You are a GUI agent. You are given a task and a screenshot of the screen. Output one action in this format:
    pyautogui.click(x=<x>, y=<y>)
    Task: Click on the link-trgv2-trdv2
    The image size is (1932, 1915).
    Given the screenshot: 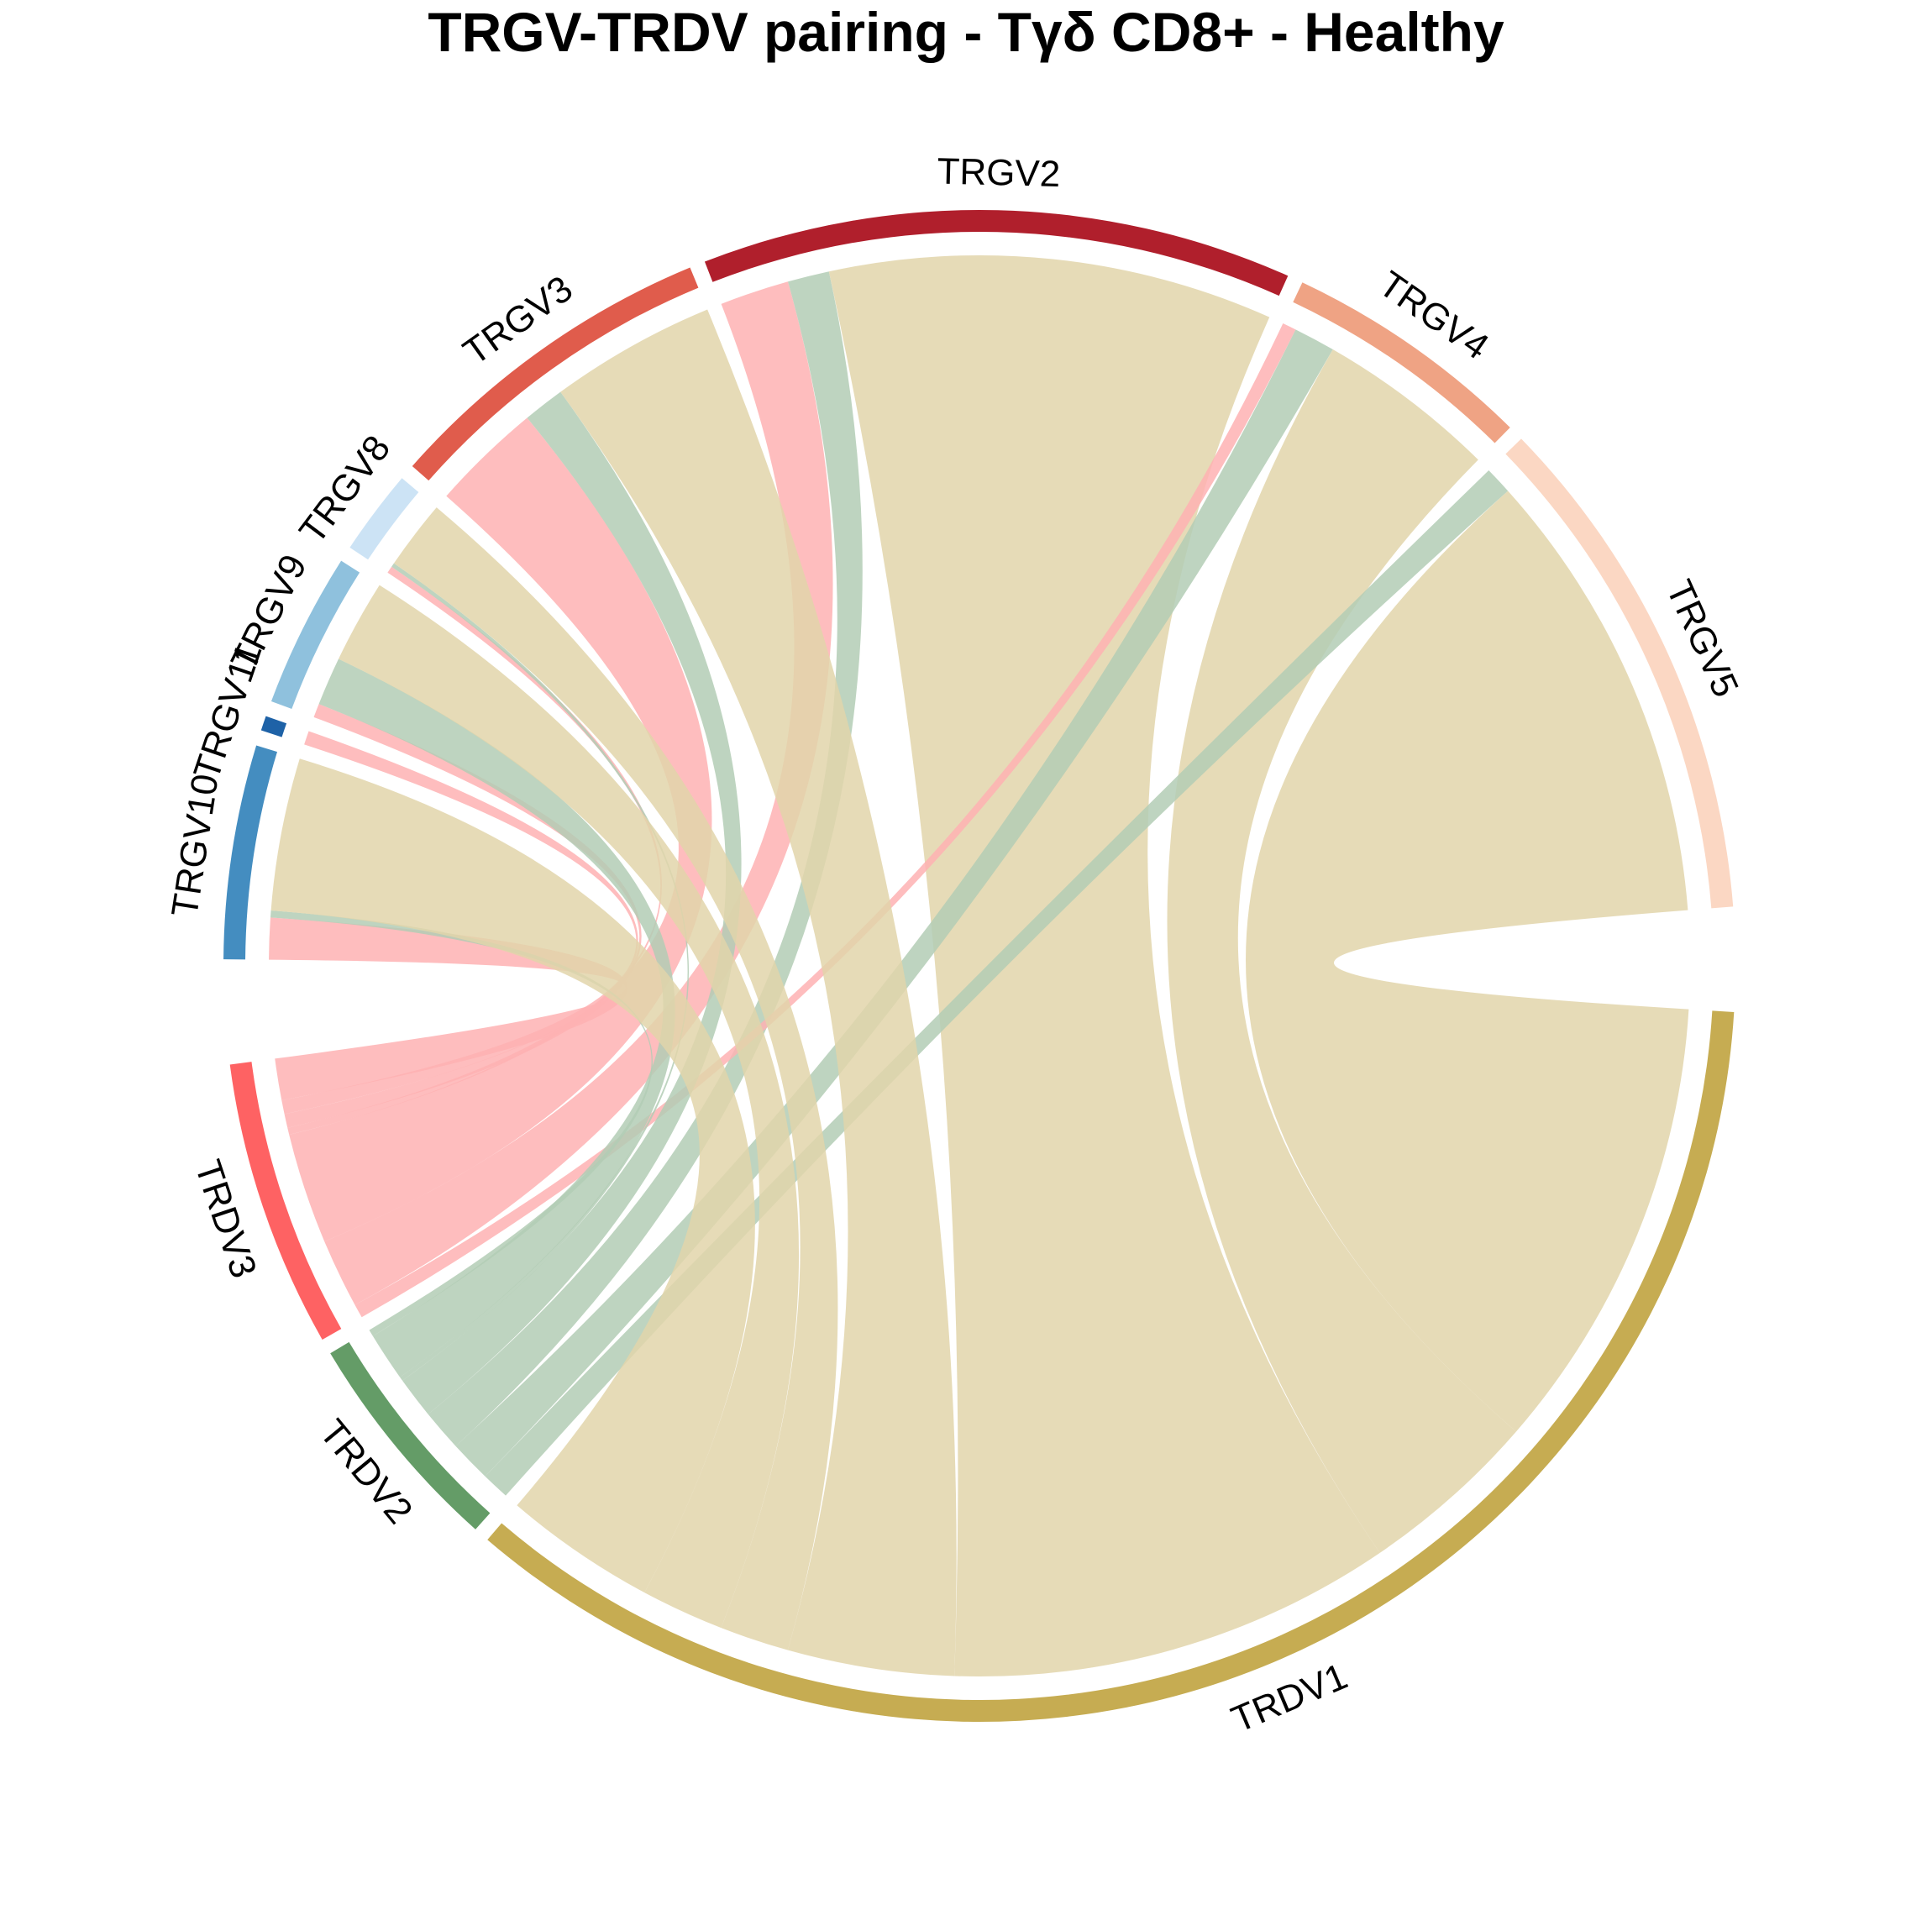 What is the action you would take?
    pyautogui.click(x=645, y=858)
    